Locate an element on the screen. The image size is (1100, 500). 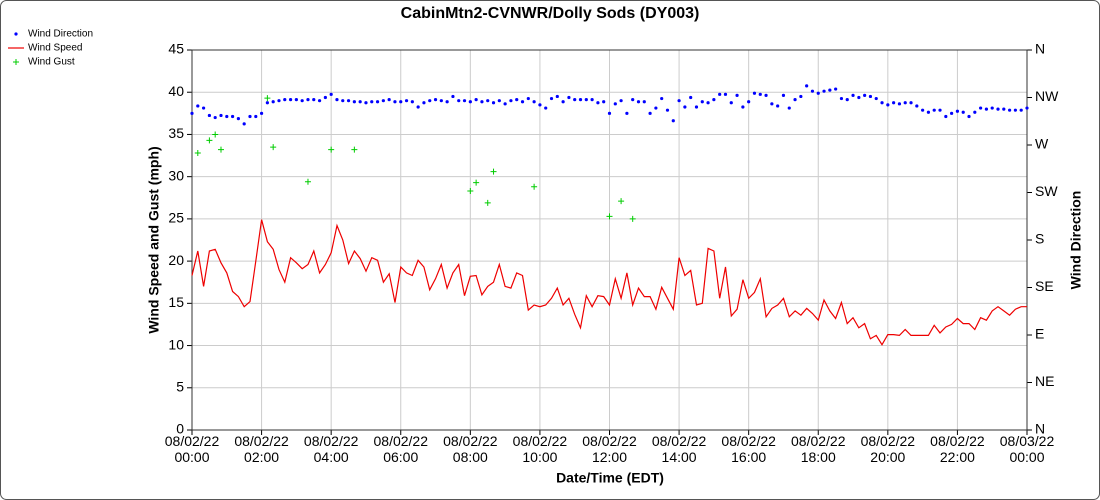
x-tick-label: 08/02/22 18:00 is located at coordinates (818, 449).